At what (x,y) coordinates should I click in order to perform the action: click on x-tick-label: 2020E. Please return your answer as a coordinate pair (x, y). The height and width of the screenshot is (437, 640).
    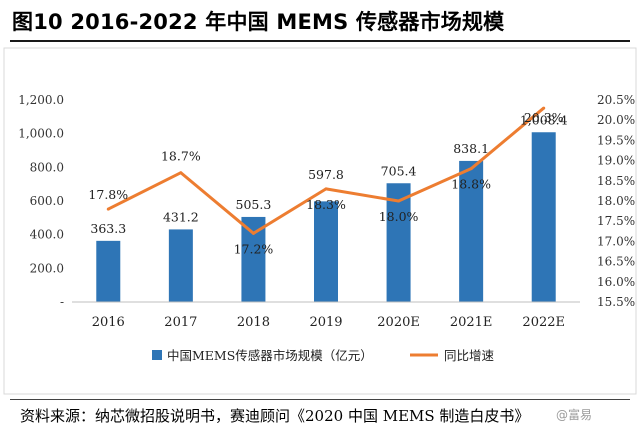
    Looking at the image, I should click on (398, 322).